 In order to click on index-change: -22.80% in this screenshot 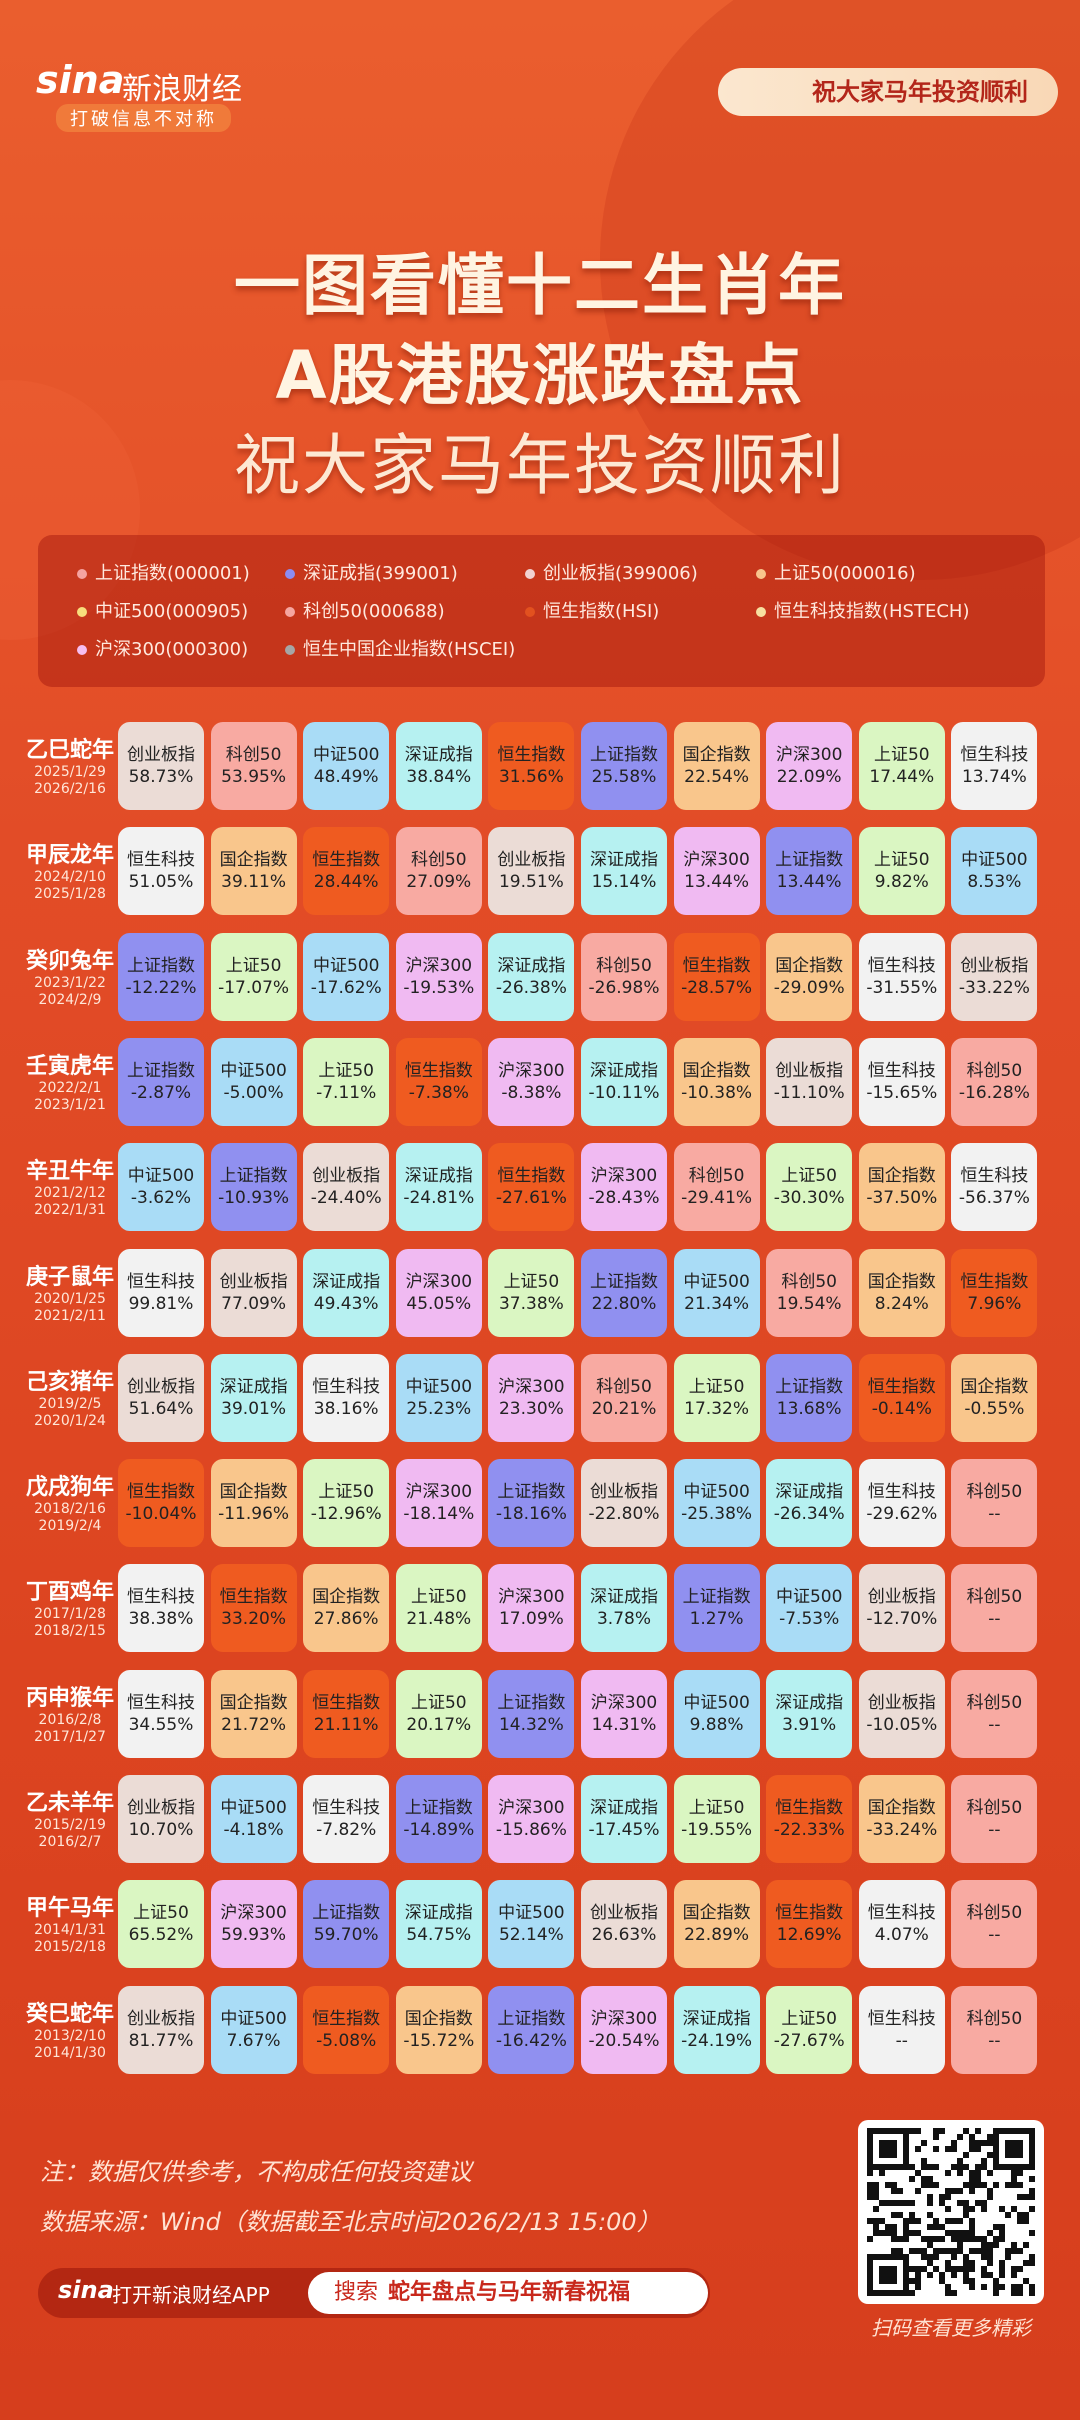, I will do `click(624, 1514)`.